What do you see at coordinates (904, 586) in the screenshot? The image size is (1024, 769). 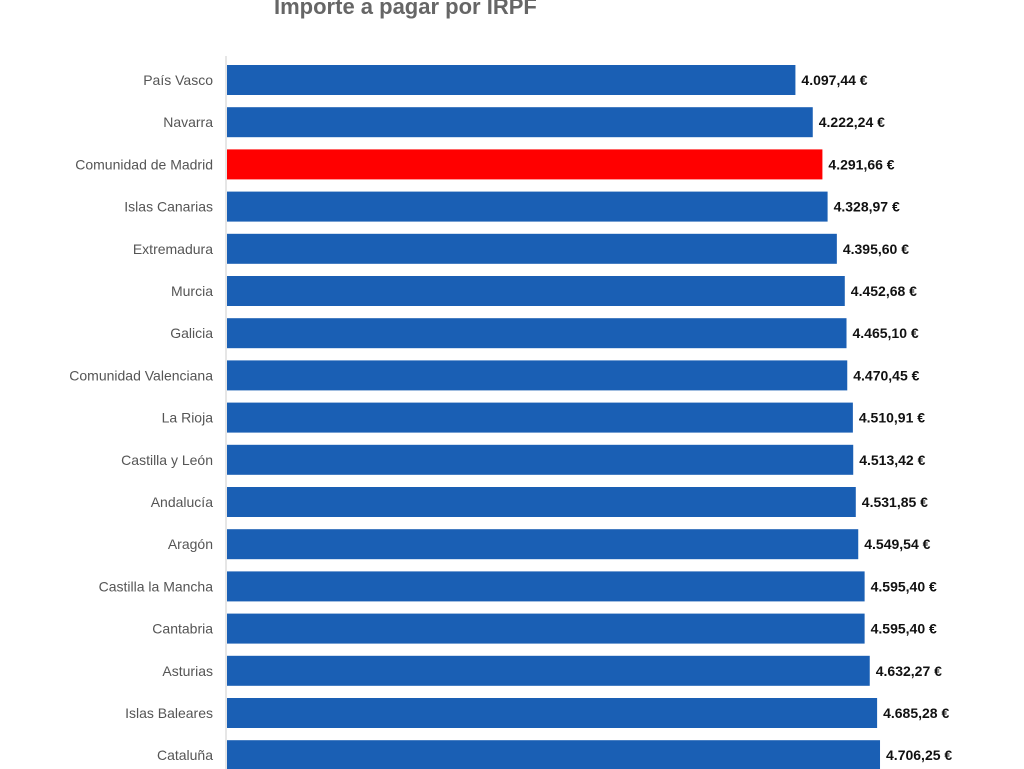 I see `value-label-12: 4.595,40 €` at bounding box center [904, 586].